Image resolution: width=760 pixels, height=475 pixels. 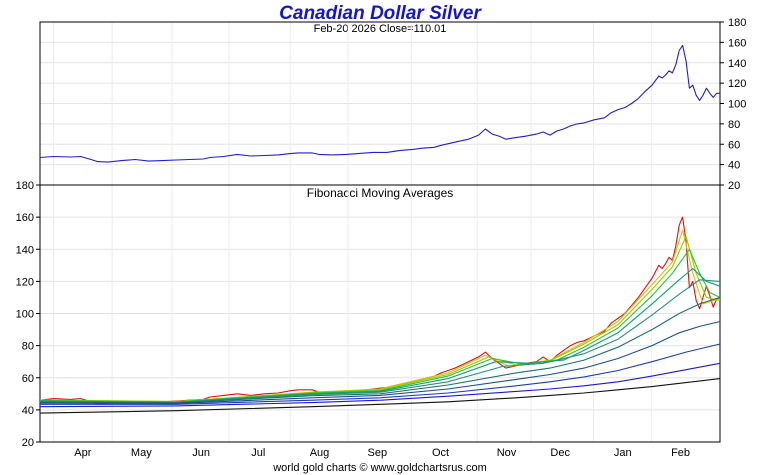 What do you see at coordinates (623, 453) in the screenshot?
I see `x-tick-label: Jan` at bounding box center [623, 453].